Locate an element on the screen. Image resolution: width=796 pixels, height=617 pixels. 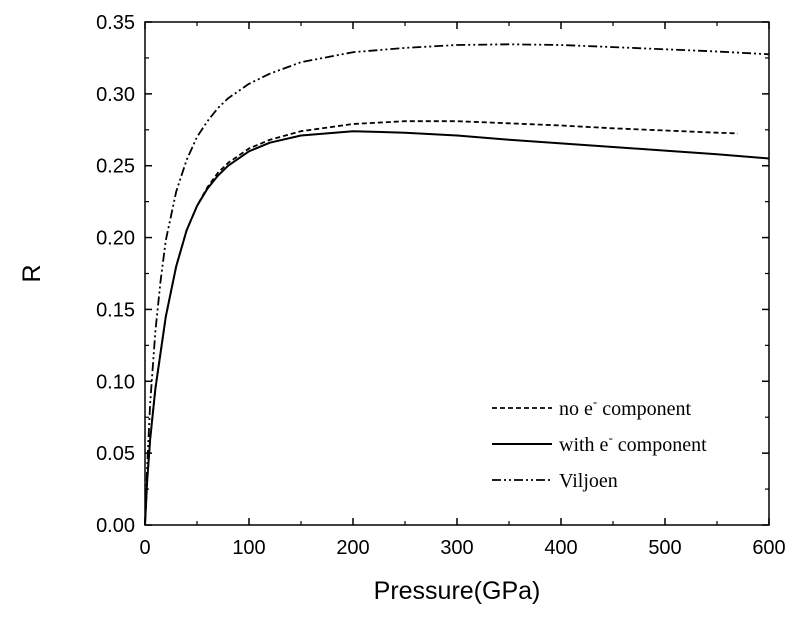
legend: no e- component with e- component Viljoen is located at coordinates (599, 443).